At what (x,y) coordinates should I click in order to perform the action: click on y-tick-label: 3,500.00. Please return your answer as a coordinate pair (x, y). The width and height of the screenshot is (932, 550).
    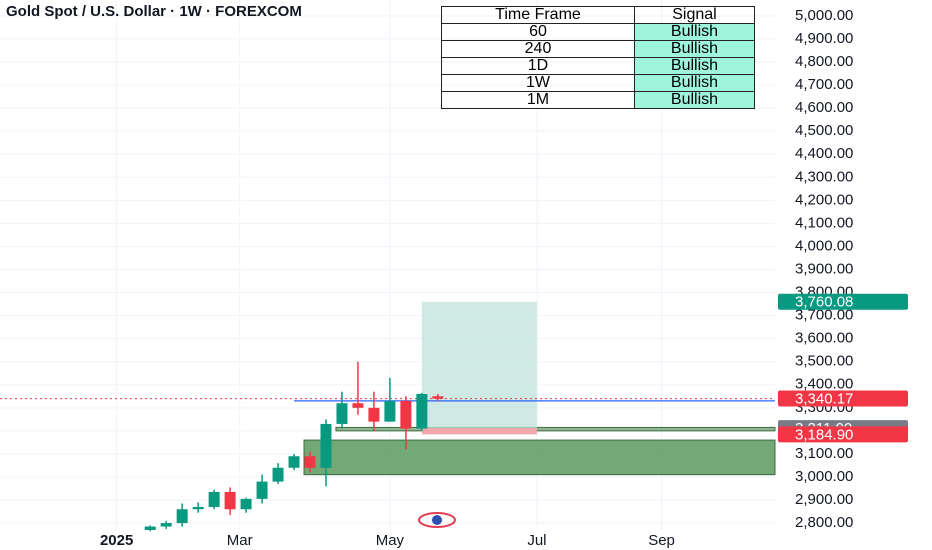
    Looking at the image, I should click on (824, 361).